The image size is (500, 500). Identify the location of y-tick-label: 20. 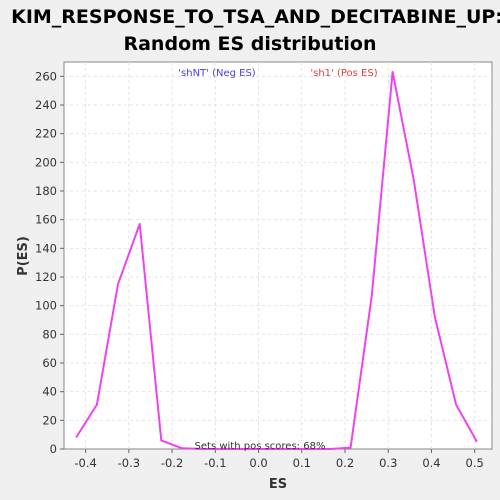
(49, 420).